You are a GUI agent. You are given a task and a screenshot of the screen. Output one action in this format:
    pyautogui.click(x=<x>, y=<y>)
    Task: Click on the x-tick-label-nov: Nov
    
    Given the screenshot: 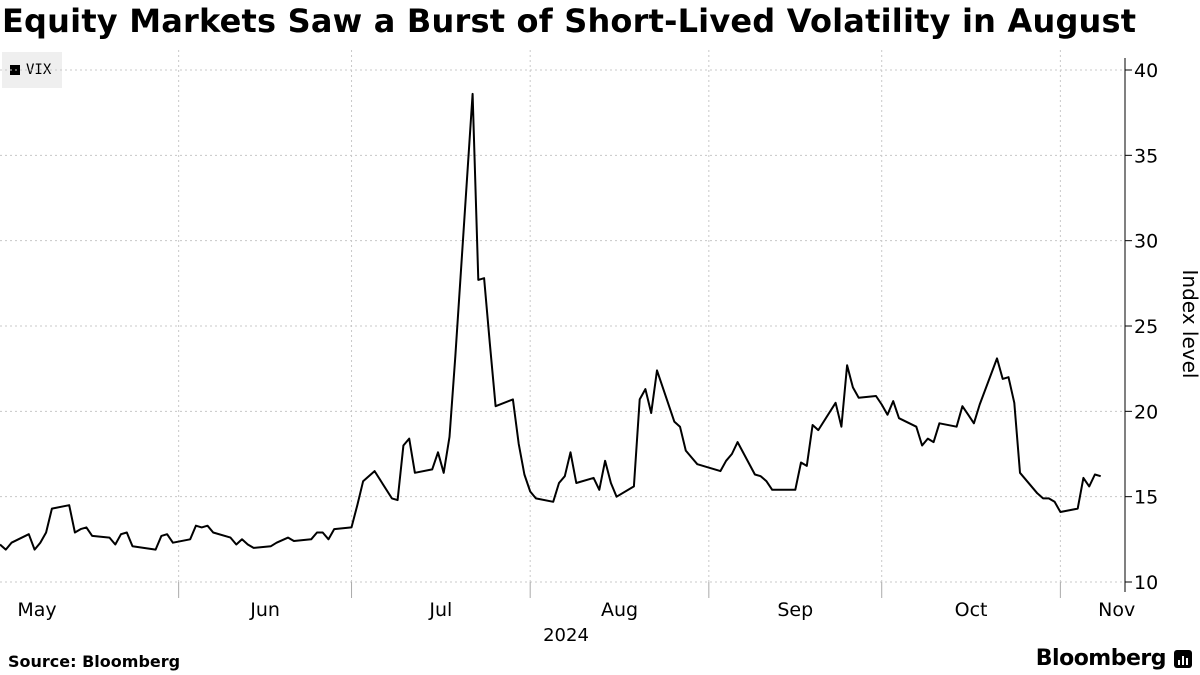 What is the action you would take?
    pyautogui.click(x=1116, y=610)
    